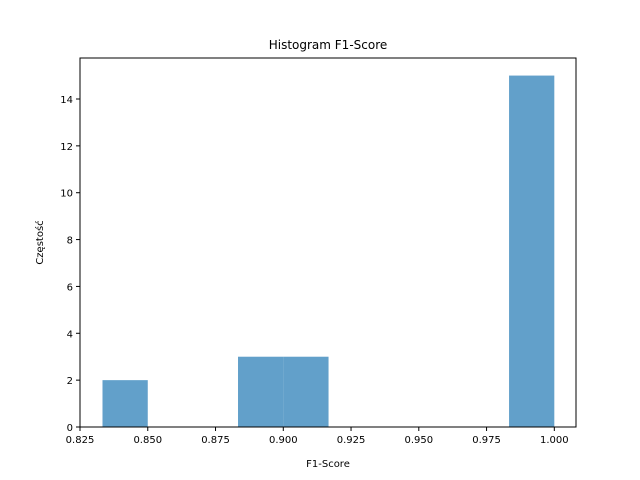 This screenshot has height=480, width=640. I want to click on y-tick-label: 0, so click(70, 428).